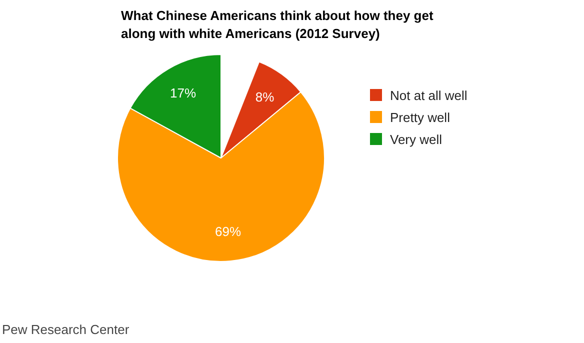  Describe the element at coordinates (429, 95) in the screenshot. I see `legend-label: Not at all well` at that location.